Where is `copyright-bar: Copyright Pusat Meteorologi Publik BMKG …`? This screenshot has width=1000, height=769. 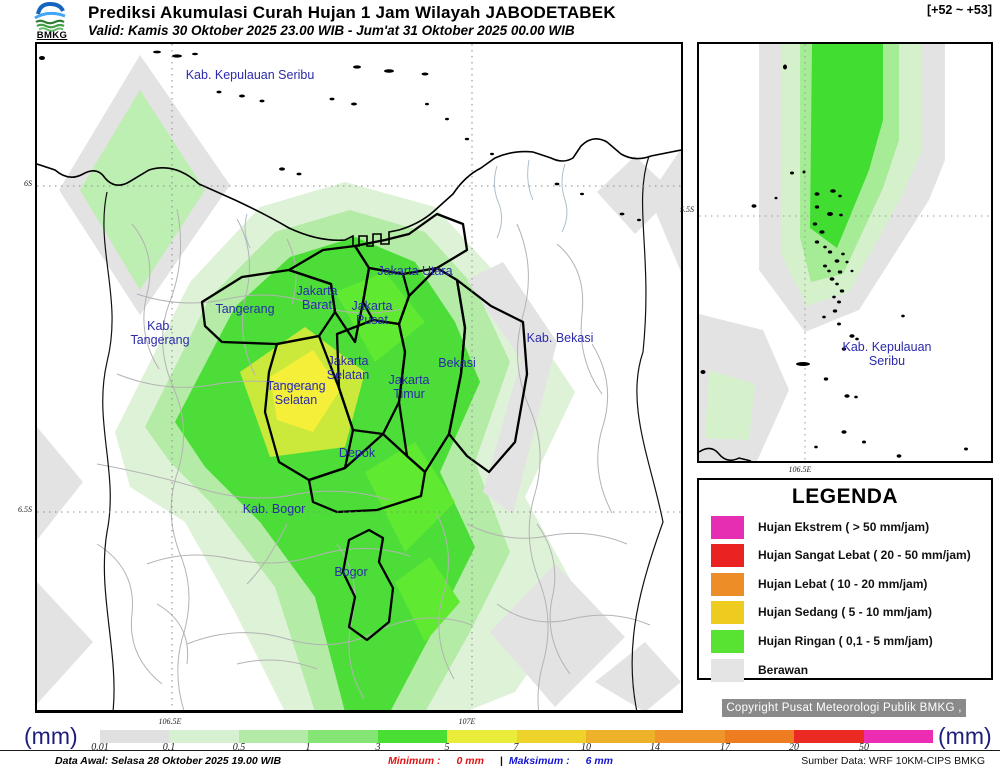 copyright-bar: Copyright Pusat Meteorologi Publik BMKG … is located at coordinates (844, 715).